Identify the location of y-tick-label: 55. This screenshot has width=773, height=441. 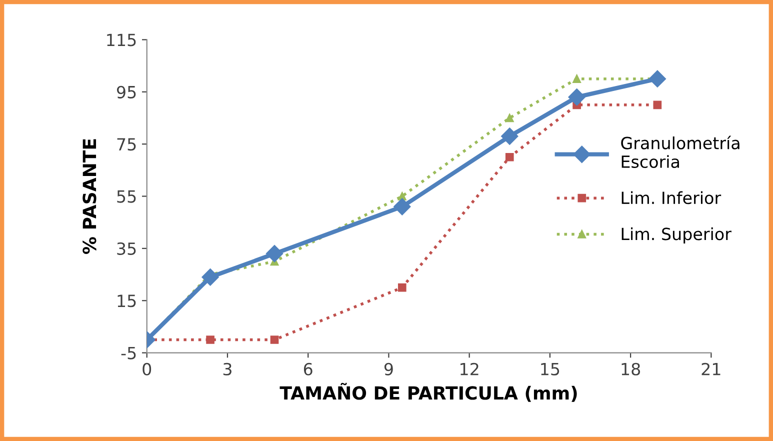
(126, 196).